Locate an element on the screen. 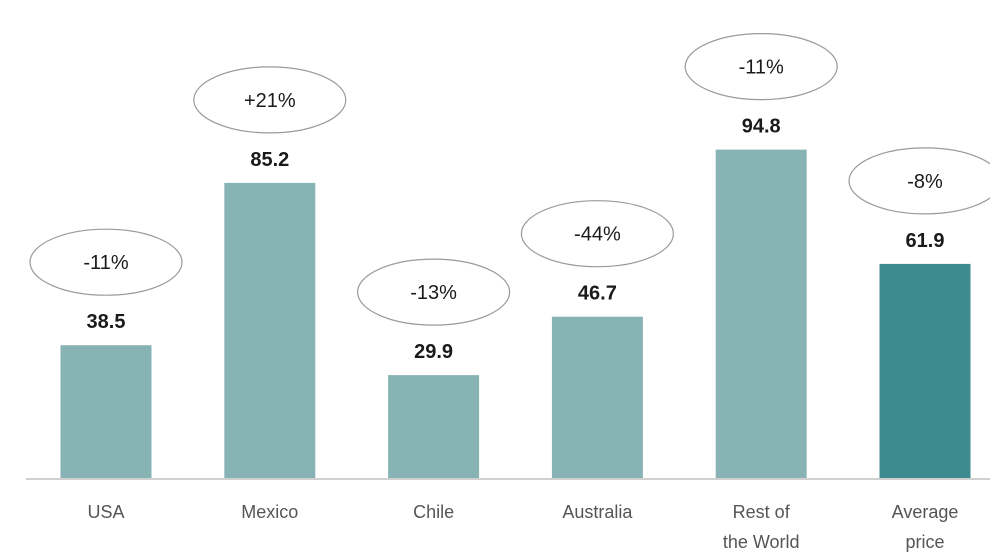  category-label-4: Rest of the World is located at coordinates (761, 527).